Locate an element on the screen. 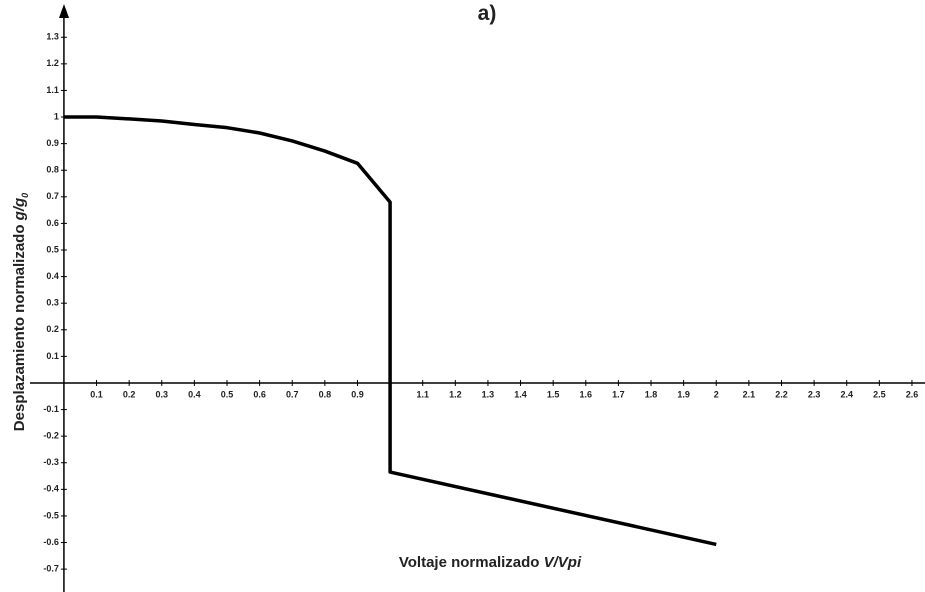 Image resolution: width=925 pixels, height=592 pixels. x-tick-label: 0.3 is located at coordinates (162, 394).